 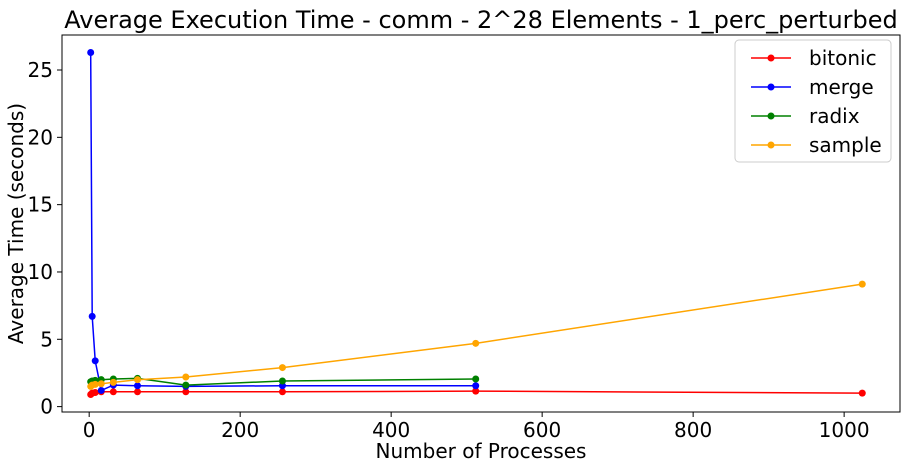 I want to click on y-tick-label: 5, so click(x=46, y=339).